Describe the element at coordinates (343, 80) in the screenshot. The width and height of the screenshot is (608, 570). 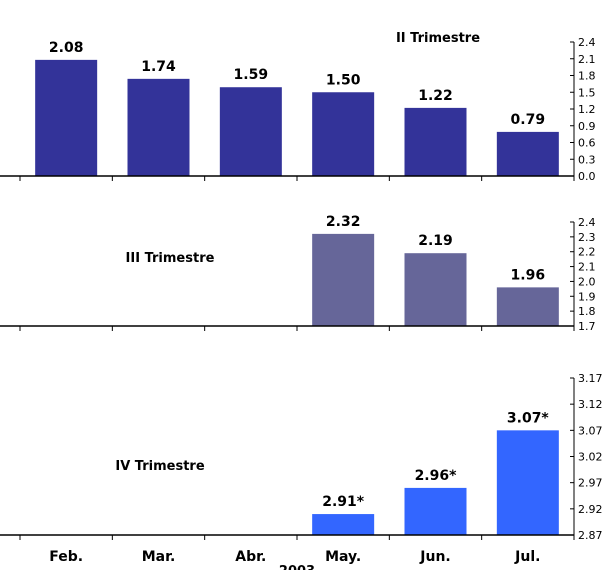
I see `bar-value-label: 1.50` at that location.